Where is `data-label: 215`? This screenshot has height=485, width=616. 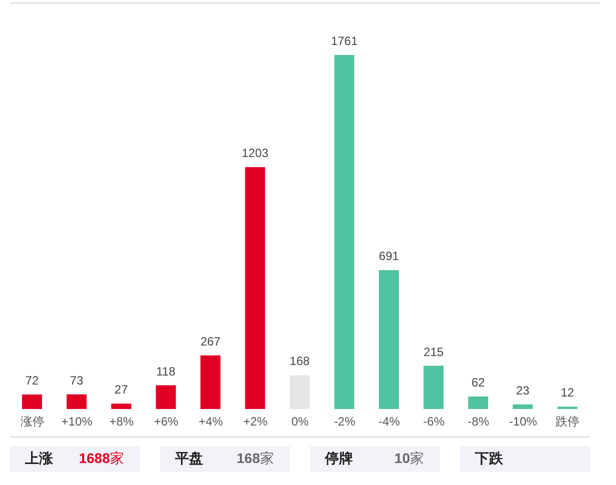 data-label: 215 is located at coordinates (434, 351).